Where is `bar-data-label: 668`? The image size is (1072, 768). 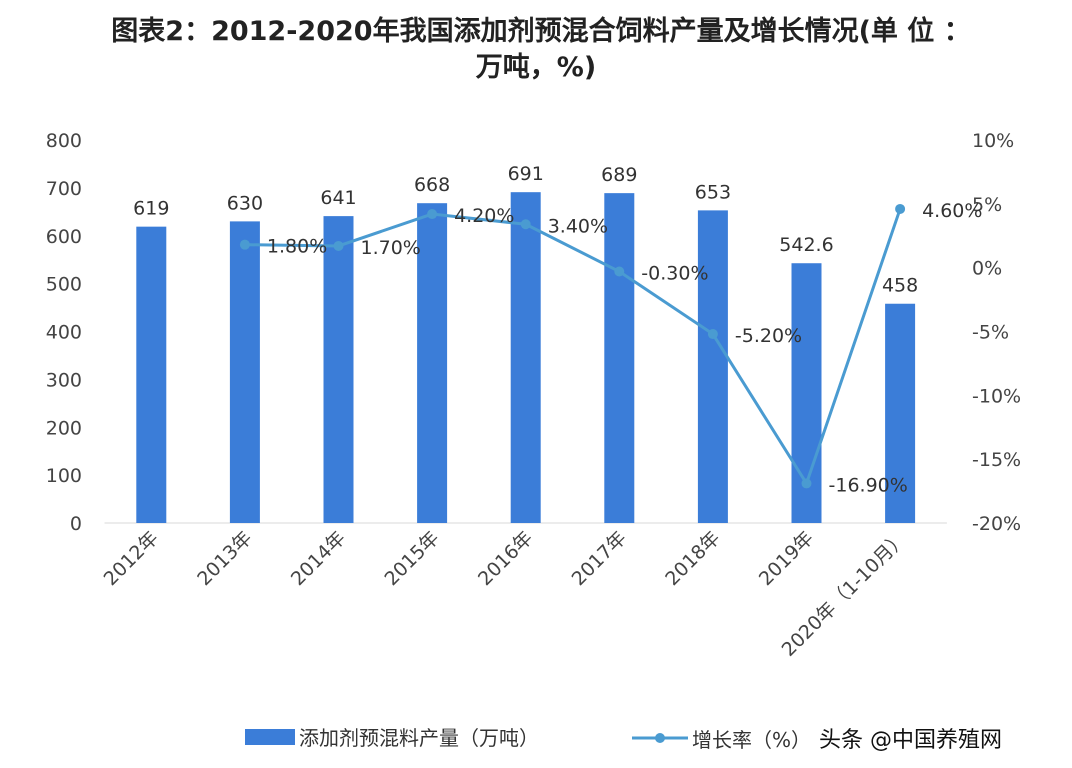 bar-data-label: 668 is located at coordinates (432, 185).